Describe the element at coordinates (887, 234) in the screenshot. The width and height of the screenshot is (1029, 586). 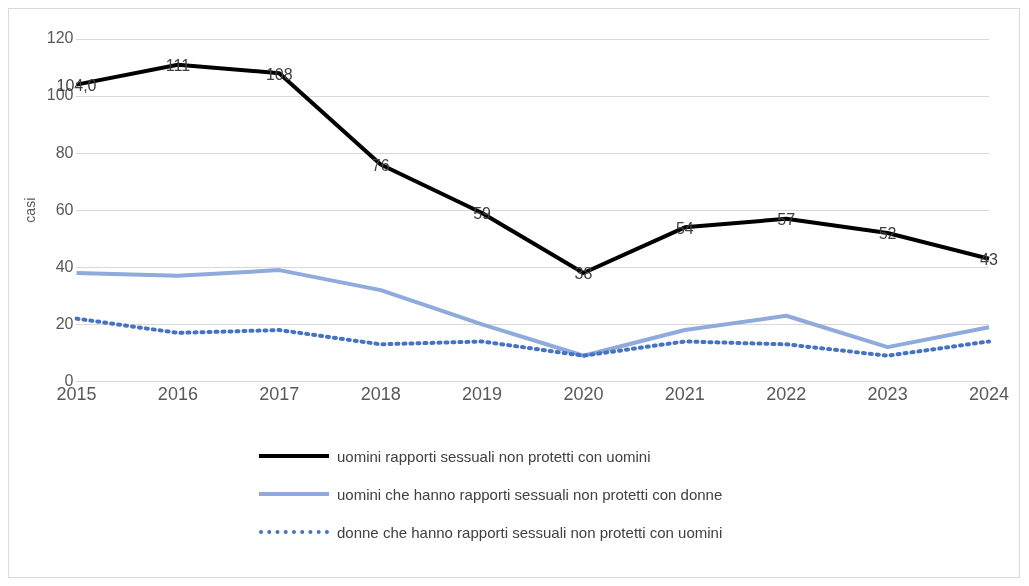
I see `data-label: 52` at that location.